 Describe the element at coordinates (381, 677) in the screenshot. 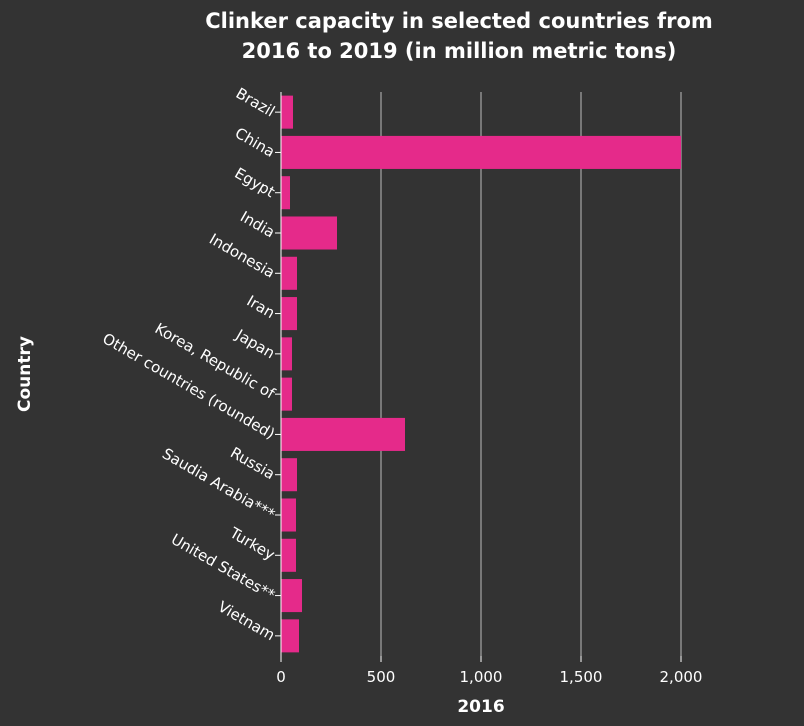

I see `x-tick-label: 500` at that location.